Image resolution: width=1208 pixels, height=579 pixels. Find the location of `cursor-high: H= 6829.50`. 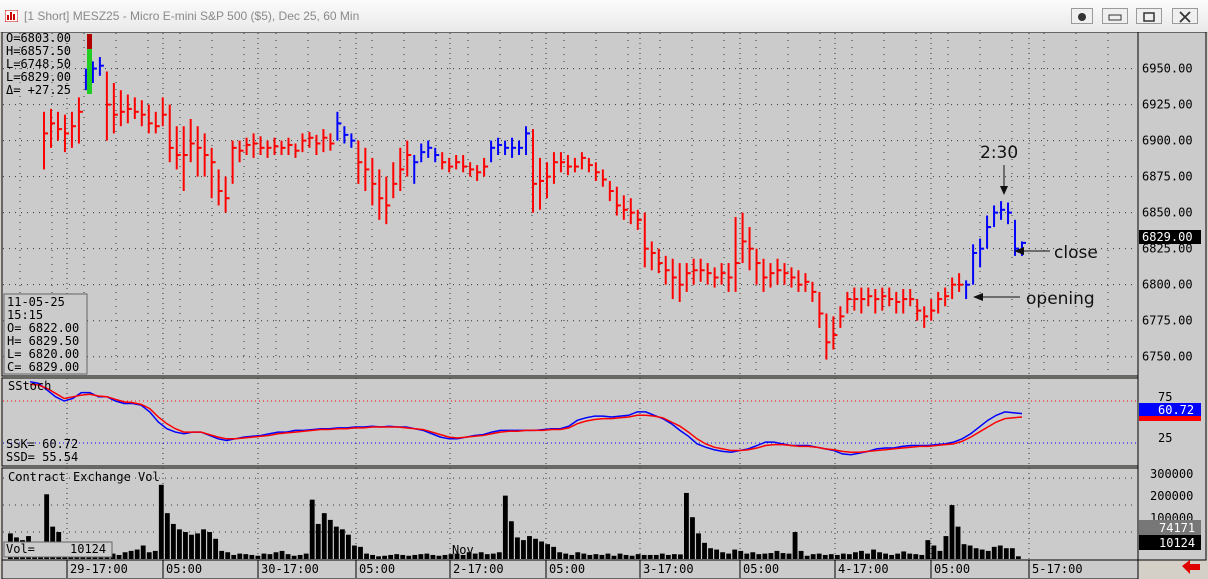

cursor-high: H= 6829.50 is located at coordinates (43, 341).